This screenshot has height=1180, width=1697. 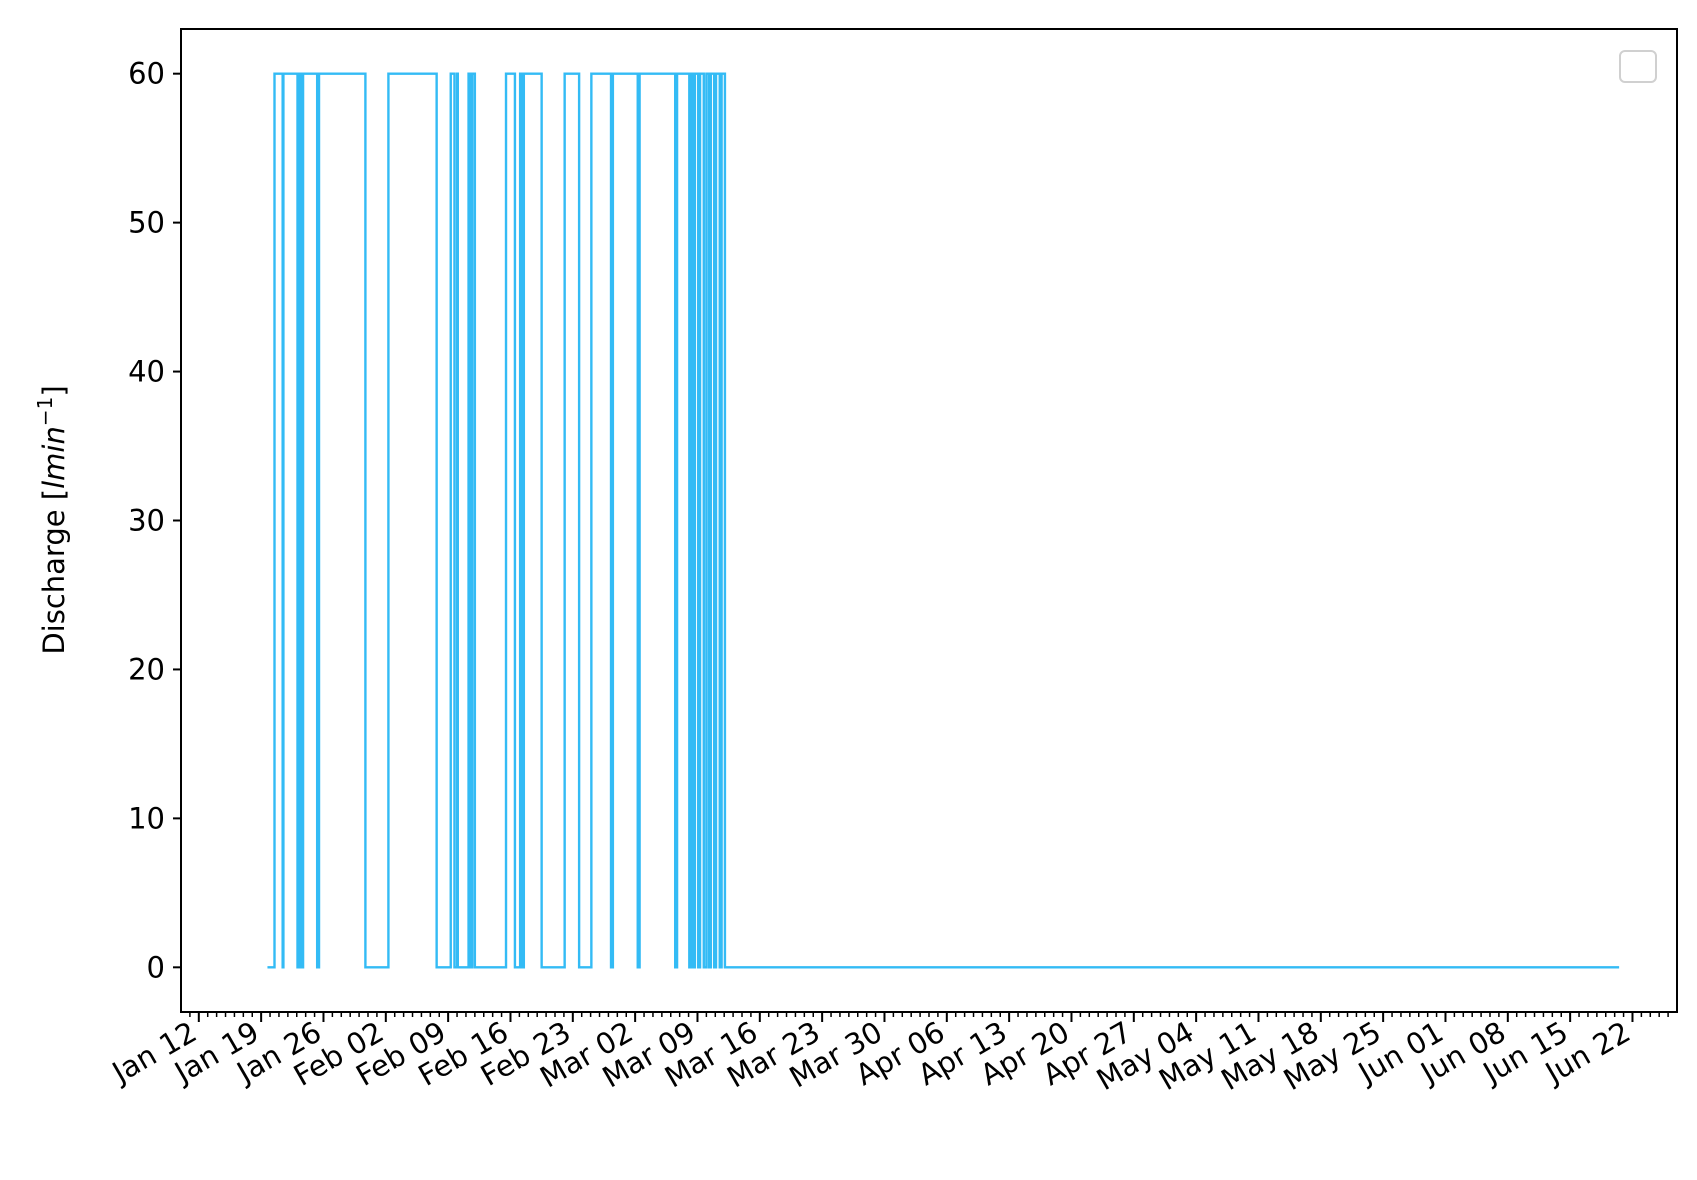 I want to click on y-axis-label: Discharge [lmin−1], so click(x=52, y=519).